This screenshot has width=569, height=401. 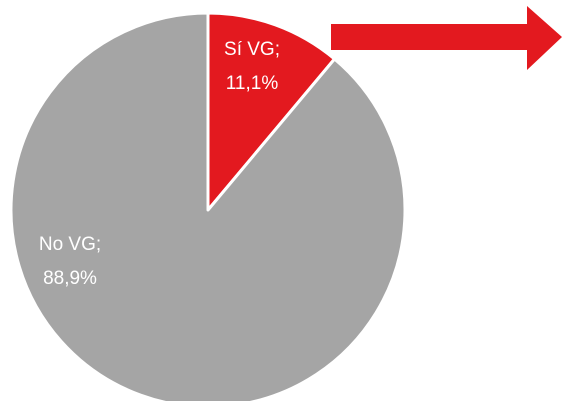 What do you see at coordinates (271, 111) in the screenshot?
I see `pie-slice` at bounding box center [271, 111].